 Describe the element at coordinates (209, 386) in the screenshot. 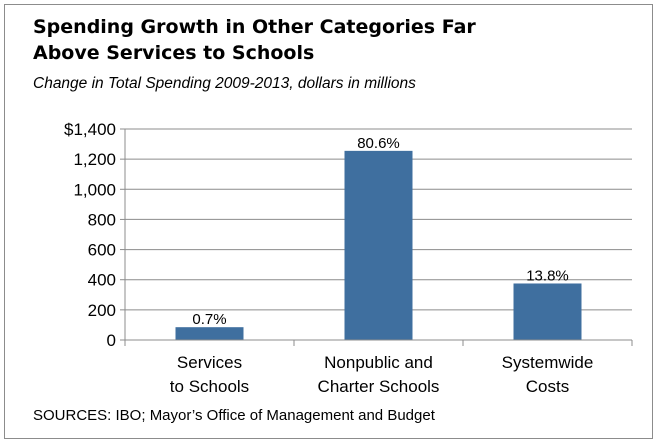

I see `x-category-label: to Schools` at that location.